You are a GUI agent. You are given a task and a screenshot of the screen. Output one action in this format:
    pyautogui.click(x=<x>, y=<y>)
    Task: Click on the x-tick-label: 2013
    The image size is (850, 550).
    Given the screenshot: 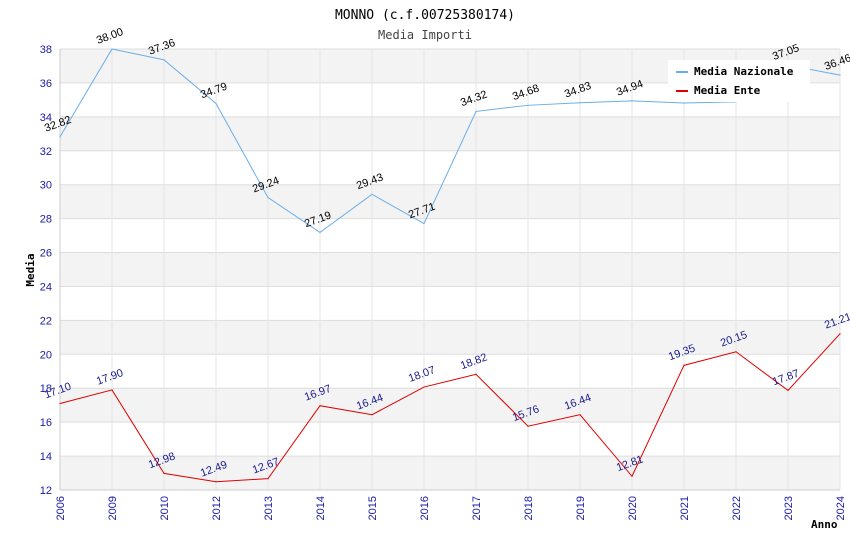 What is the action you would take?
    pyautogui.click(x=269, y=508)
    